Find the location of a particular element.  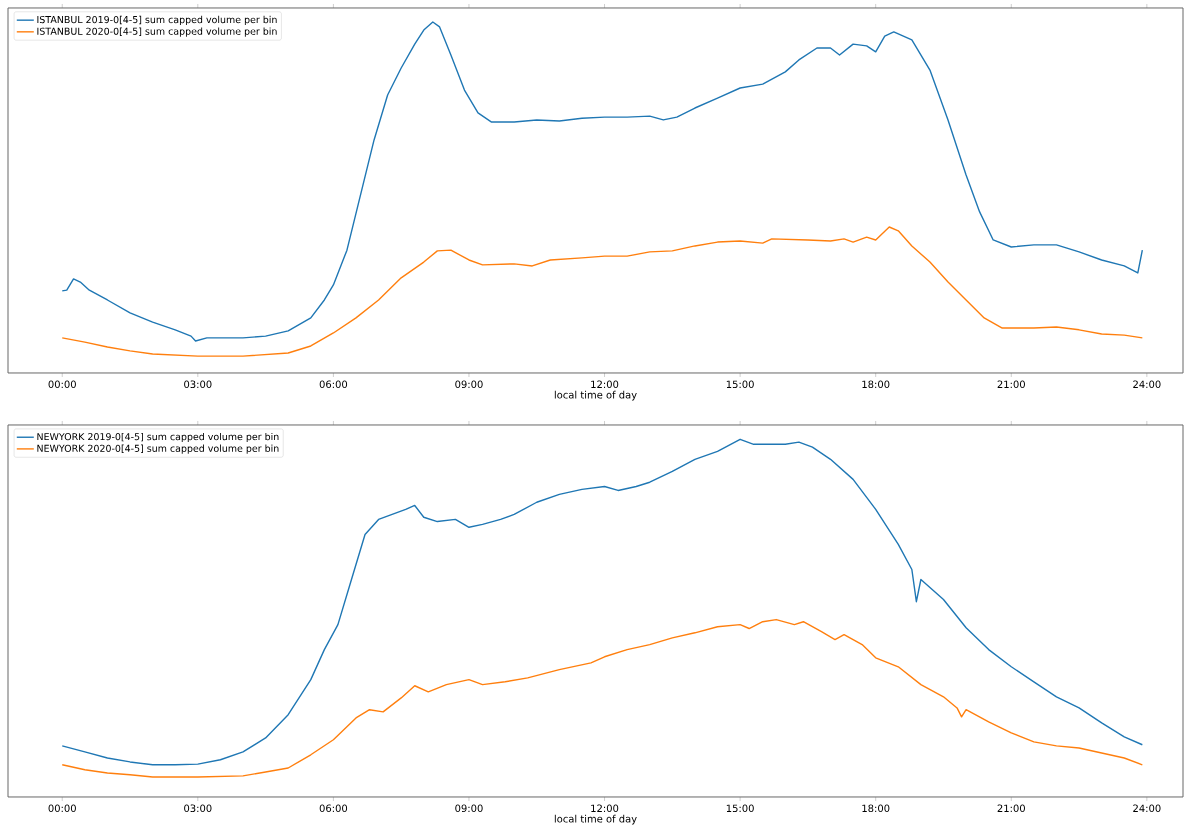

legend-label: NEWYORK 2020-0[4-5] sum capped volume per bin is located at coordinates (158, 449).